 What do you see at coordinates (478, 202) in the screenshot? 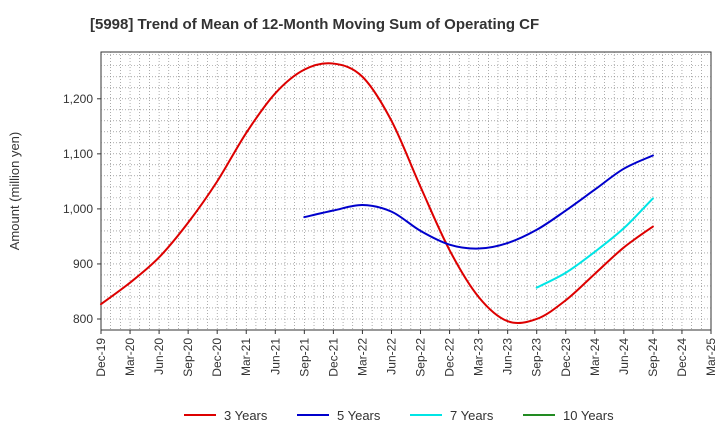
I see `series-line-5-years` at bounding box center [478, 202].